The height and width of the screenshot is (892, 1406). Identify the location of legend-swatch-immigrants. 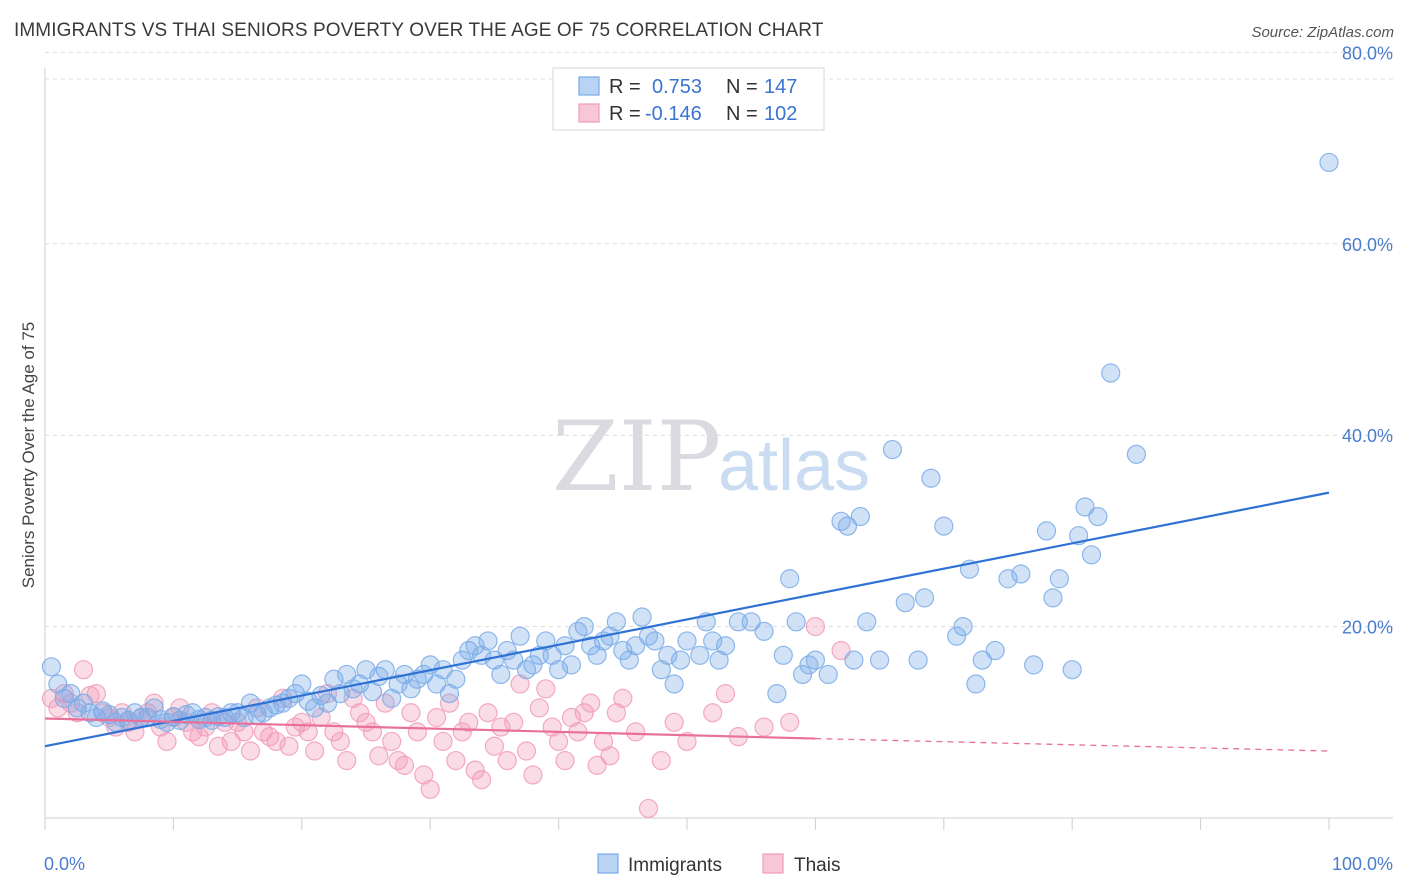
(589, 86).